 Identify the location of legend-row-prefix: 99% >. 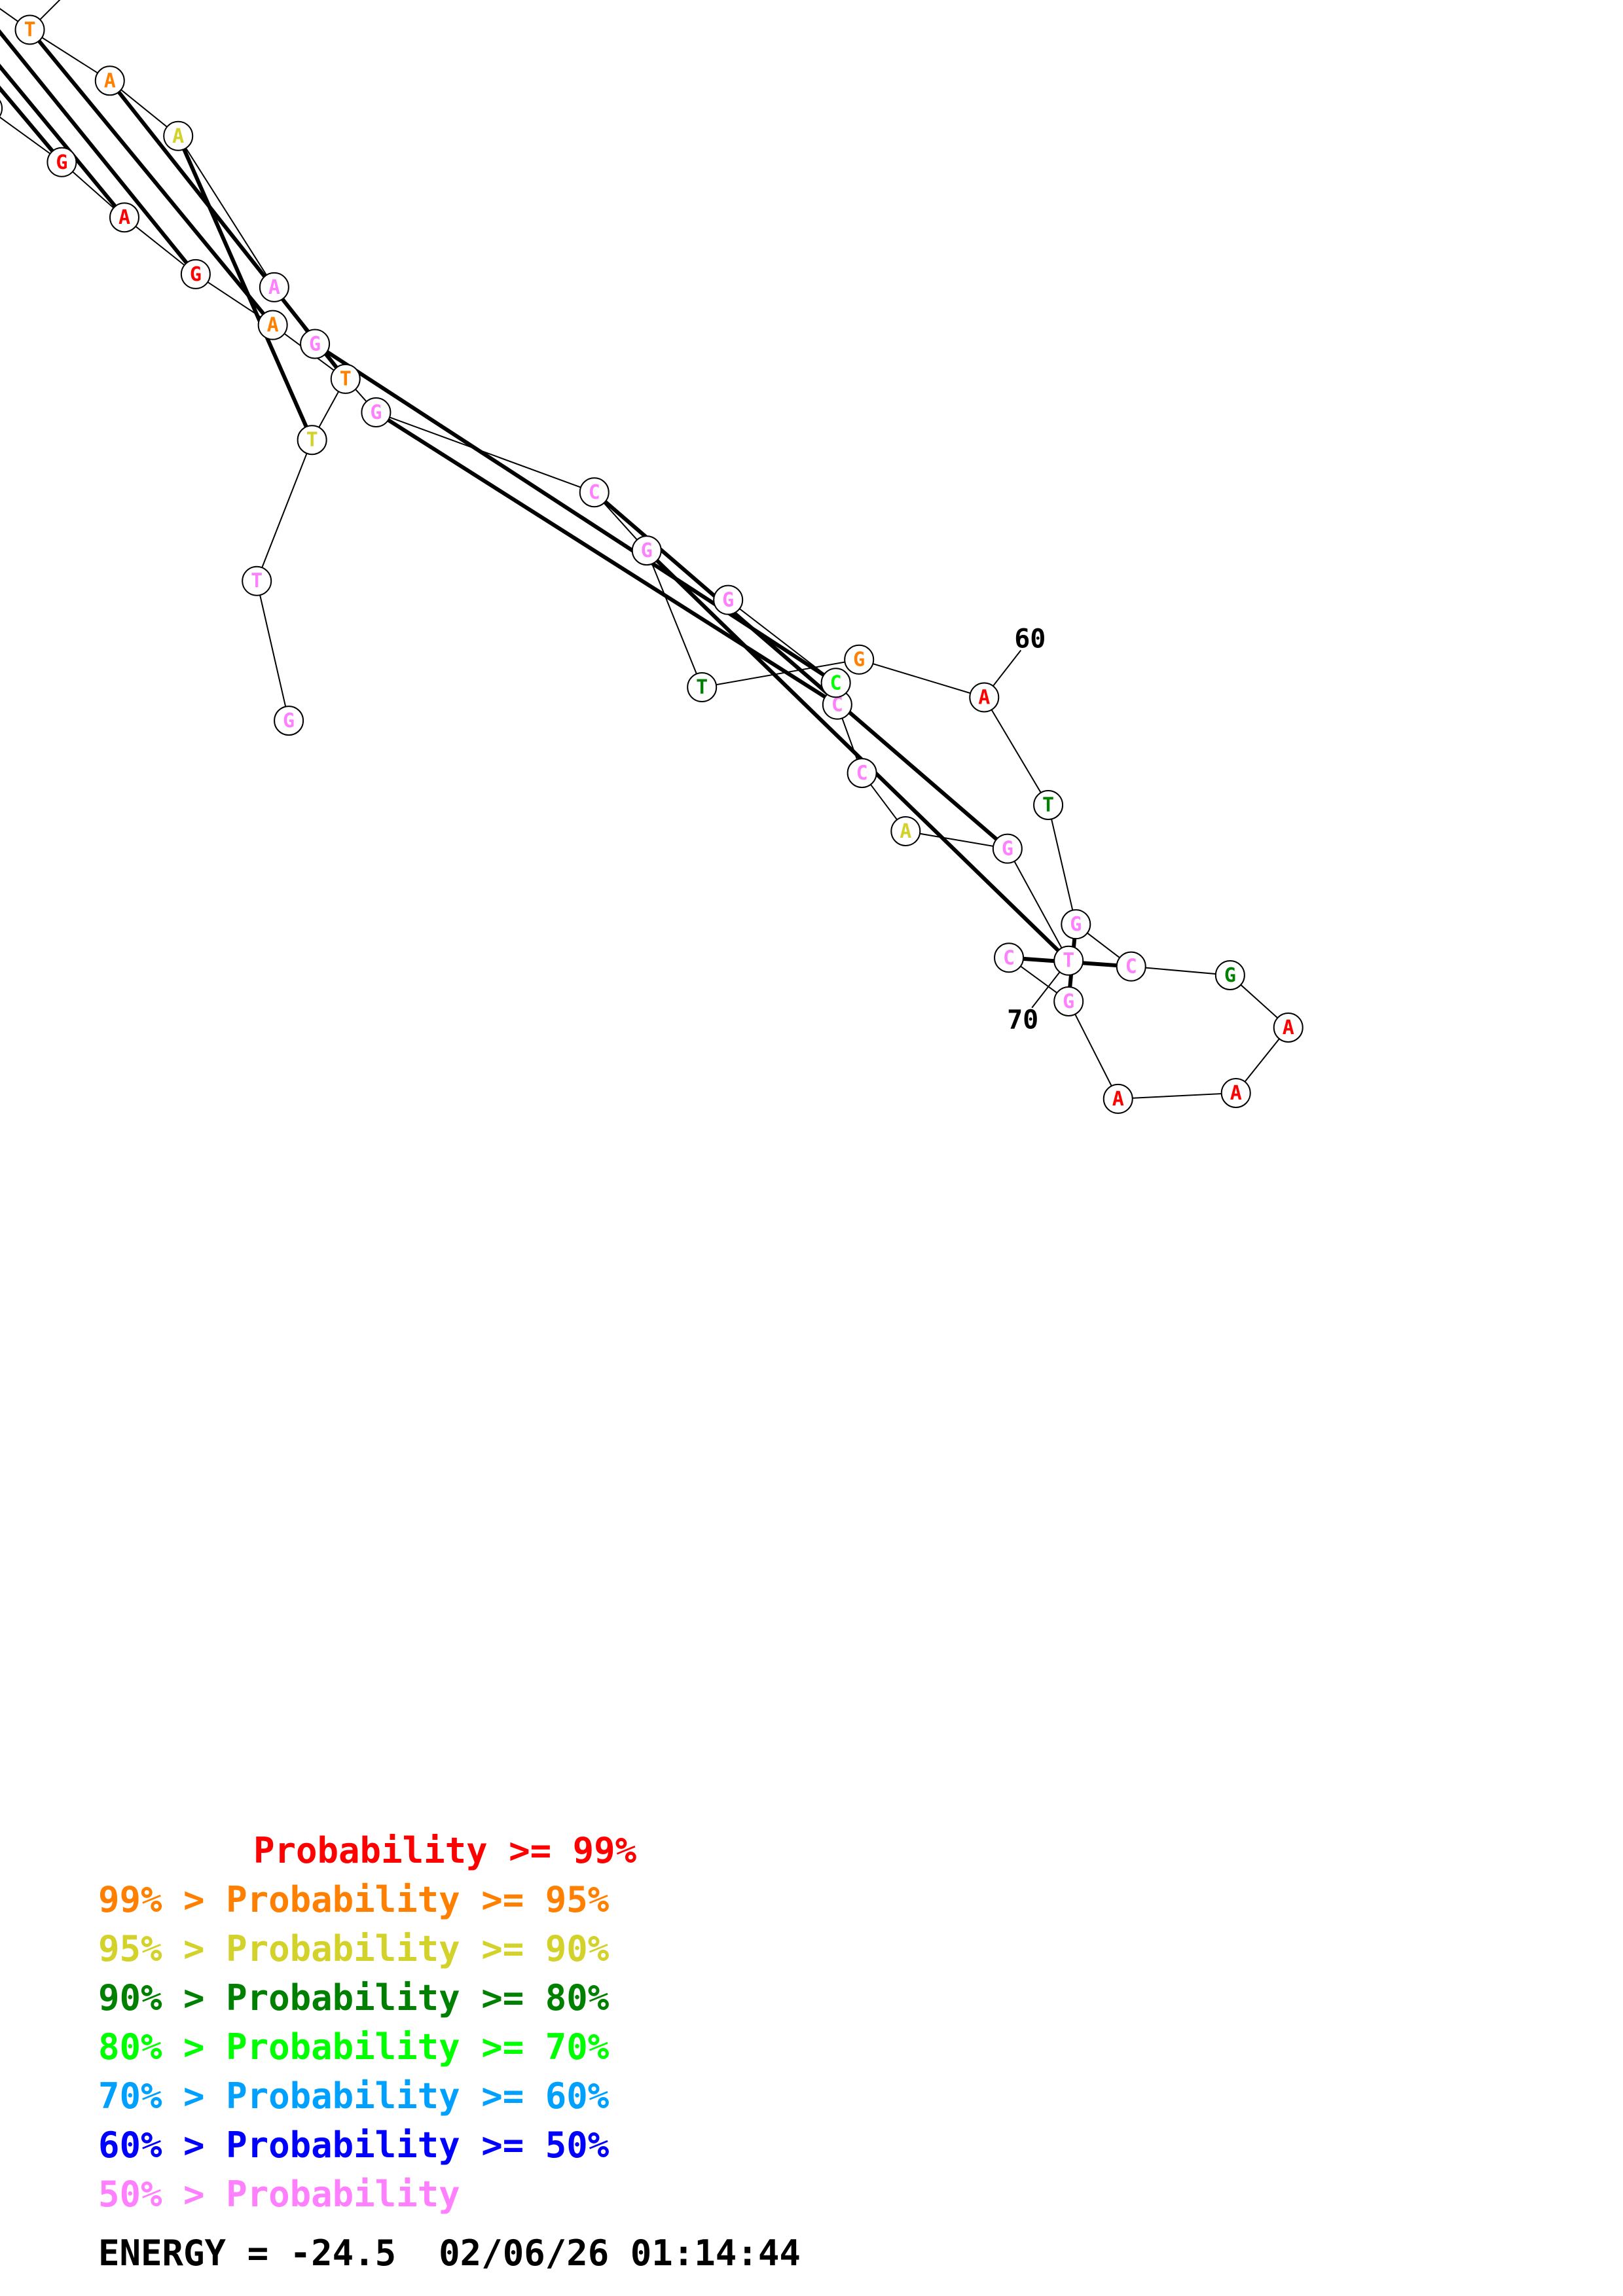
(162, 1899).